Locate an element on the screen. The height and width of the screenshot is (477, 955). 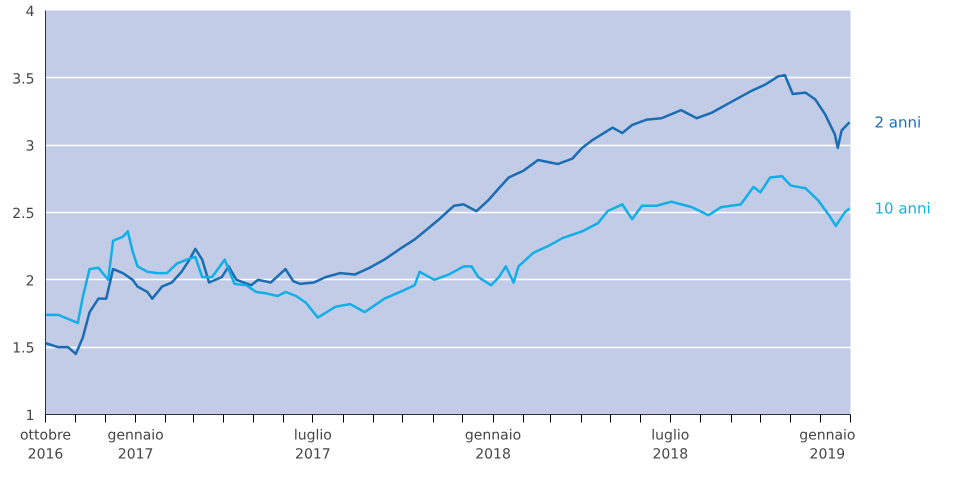
x-tick-label: luglio 2017 is located at coordinates (313, 445).